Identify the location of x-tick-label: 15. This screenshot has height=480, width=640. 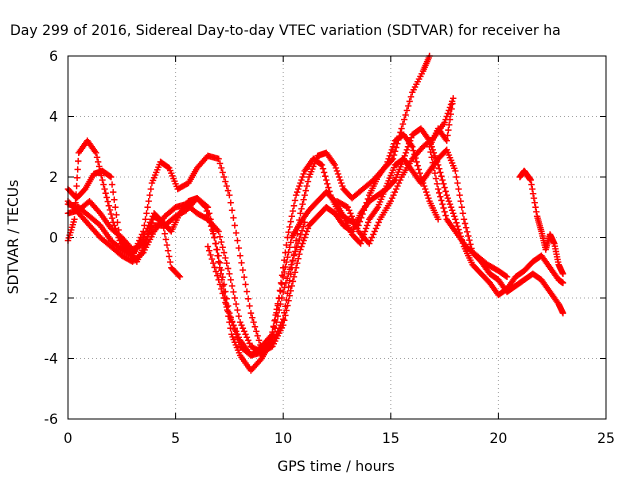
(391, 439).